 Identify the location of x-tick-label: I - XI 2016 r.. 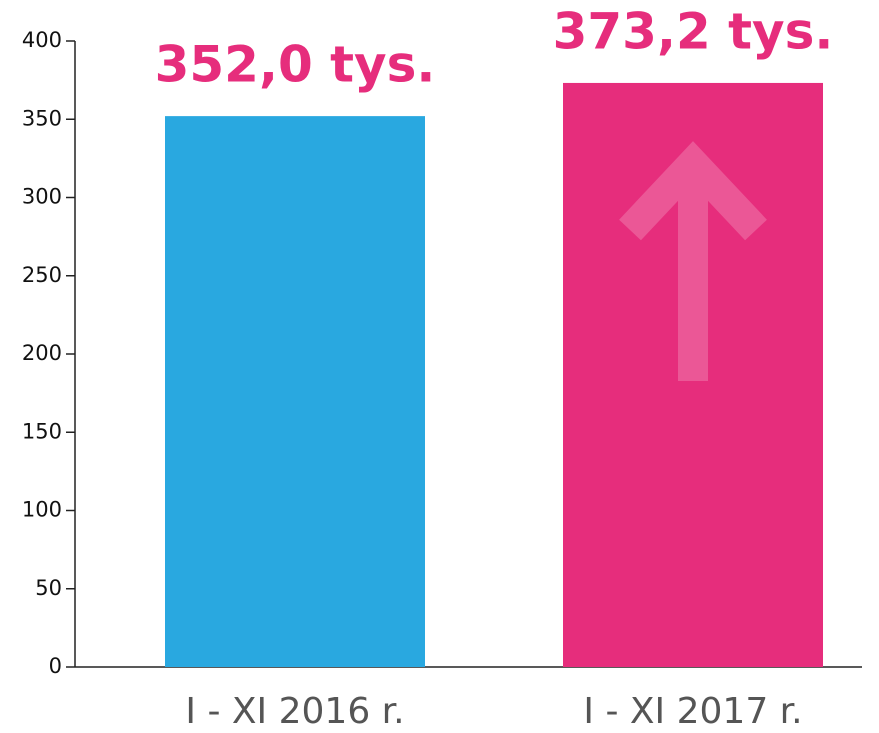
(294, 711).